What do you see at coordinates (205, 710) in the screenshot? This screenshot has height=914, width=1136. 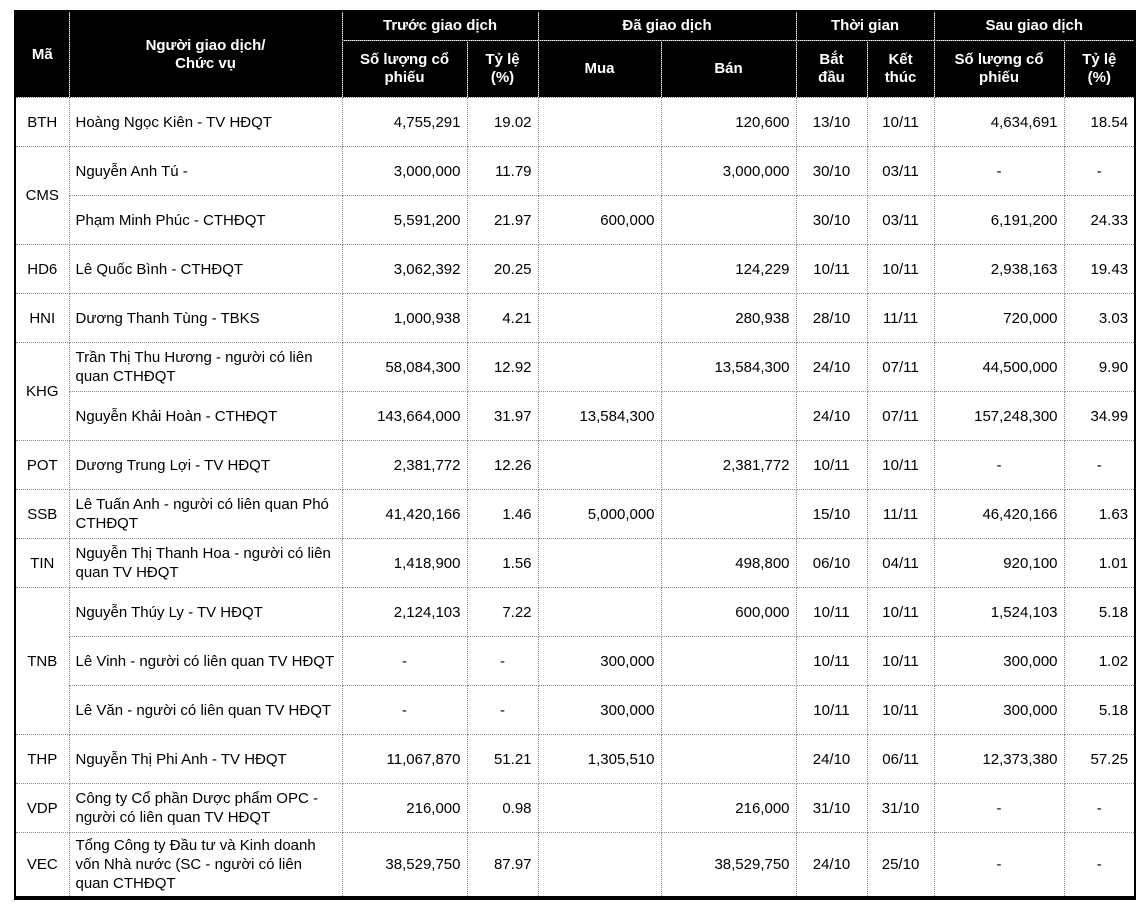 I see `cell-trader-name: Lê Văn - người có liên quan TV HĐQT` at bounding box center [205, 710].